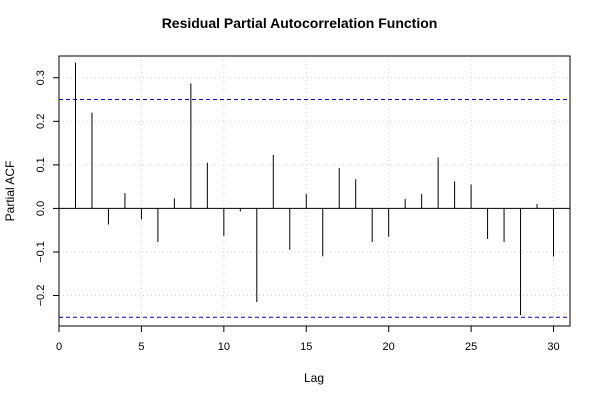 The width and height of the screenshot is (599, 400). What do you see at coordinates (41, 77) in the screenshot?
I see `y-tick-label: 0.3` at bounding box center [41, 77].